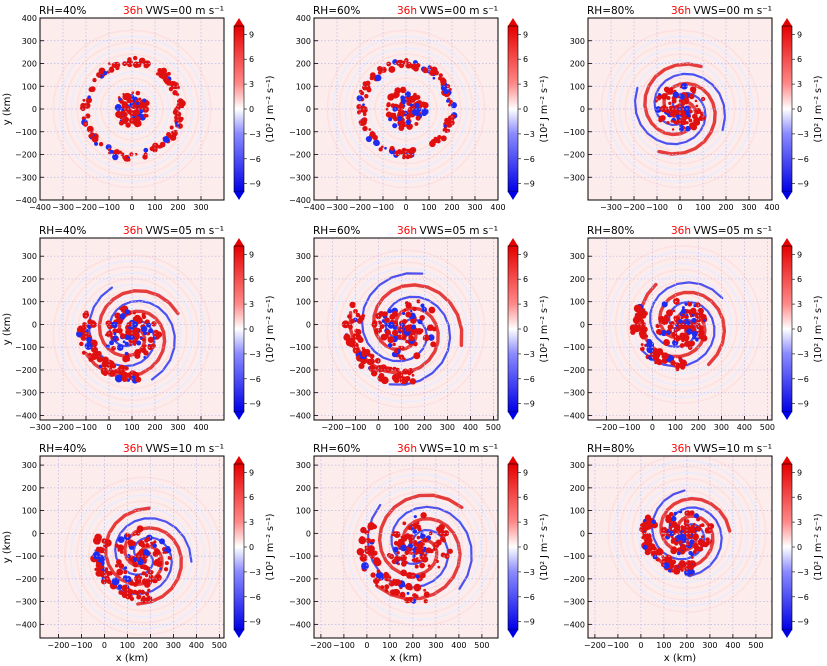  What do you see at coordinates (767, 427) in the screenshot?
I see `x-tick-label: 500` at bounding box center [767, 427].